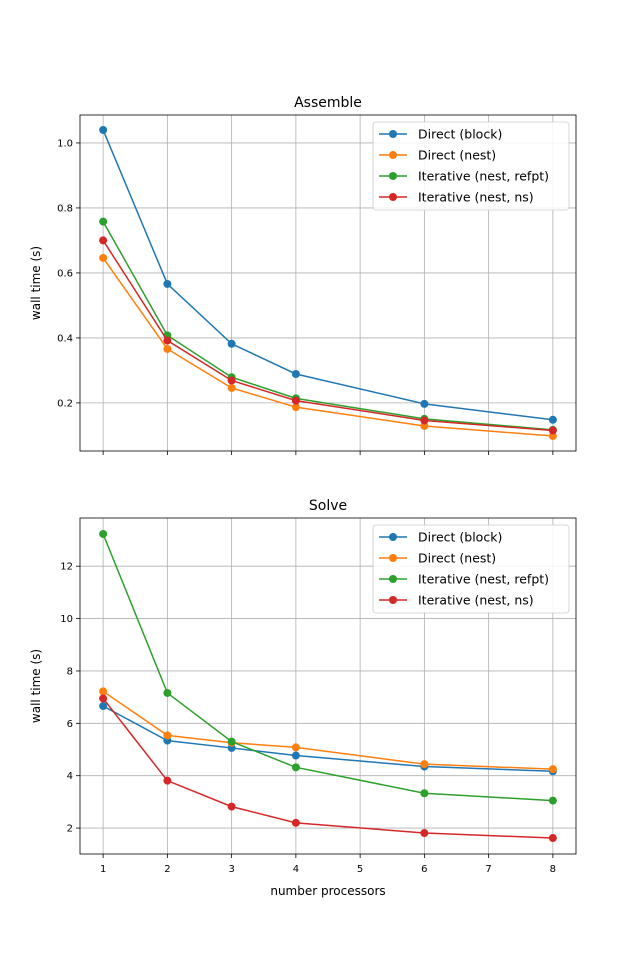  What do you see at coordinates (65, 273) in the screenshot?
I see `y-tick-label: 0.6` at bounding box center [65, 273].